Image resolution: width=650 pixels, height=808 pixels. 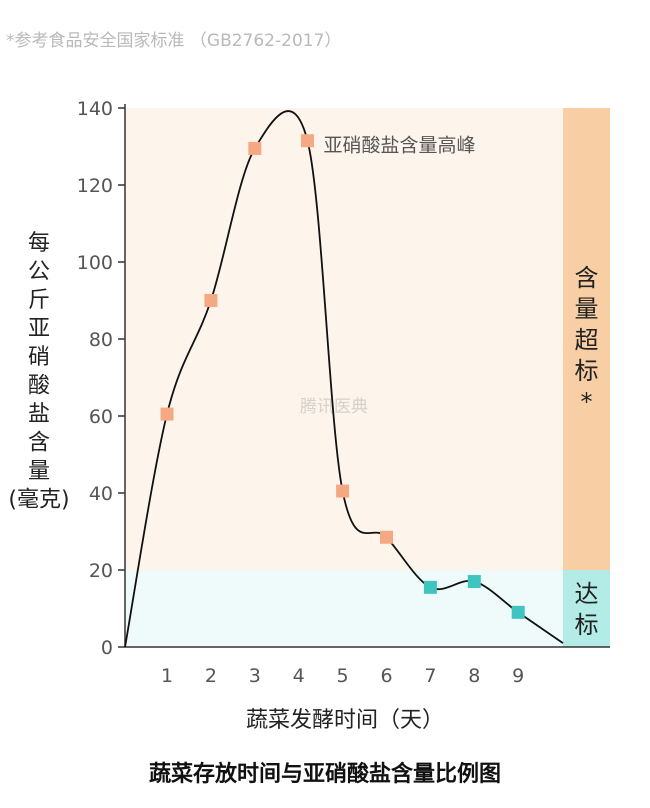 What do you see at coordinates (101, 340) in the screenshot?
I see `y-tick-label: 80` at bounding box center [101, 340].